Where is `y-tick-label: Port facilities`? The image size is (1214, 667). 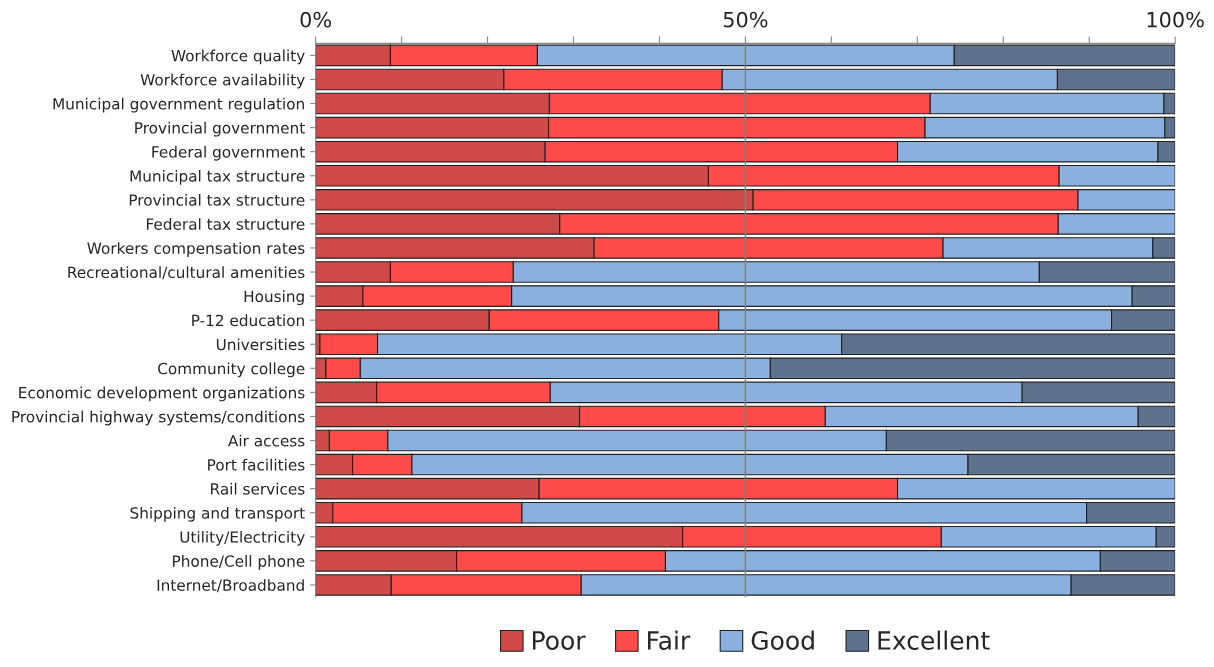
y-tick-label: Port facilities is located at coordinates (256, 464).